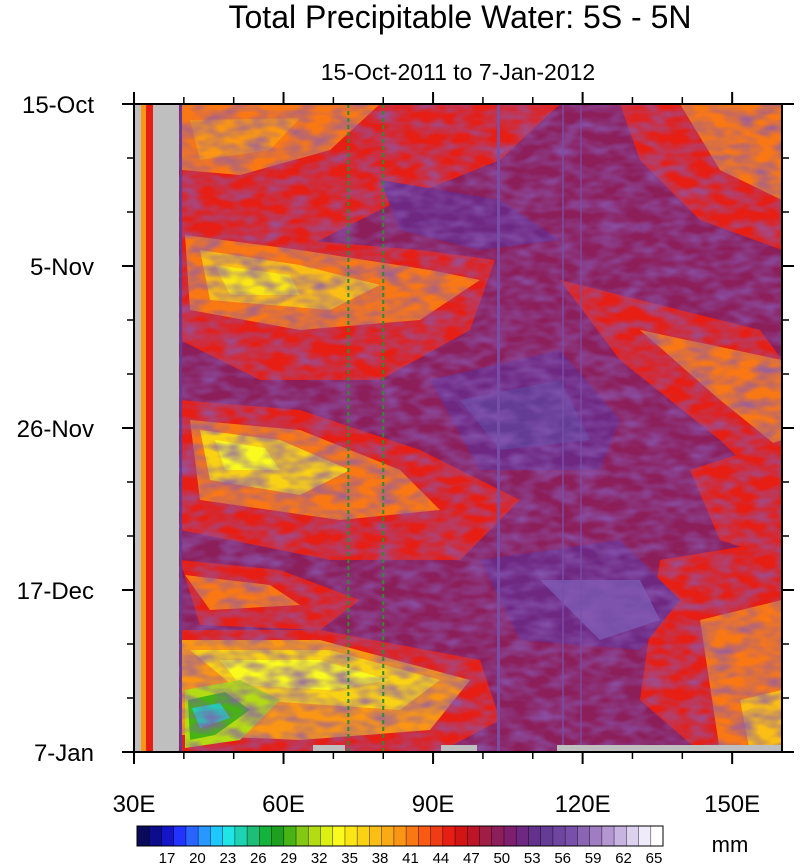  Describe the element at coordinates (730, 844) in the screenshot. I see `colorbar-unit: mm` at that location.